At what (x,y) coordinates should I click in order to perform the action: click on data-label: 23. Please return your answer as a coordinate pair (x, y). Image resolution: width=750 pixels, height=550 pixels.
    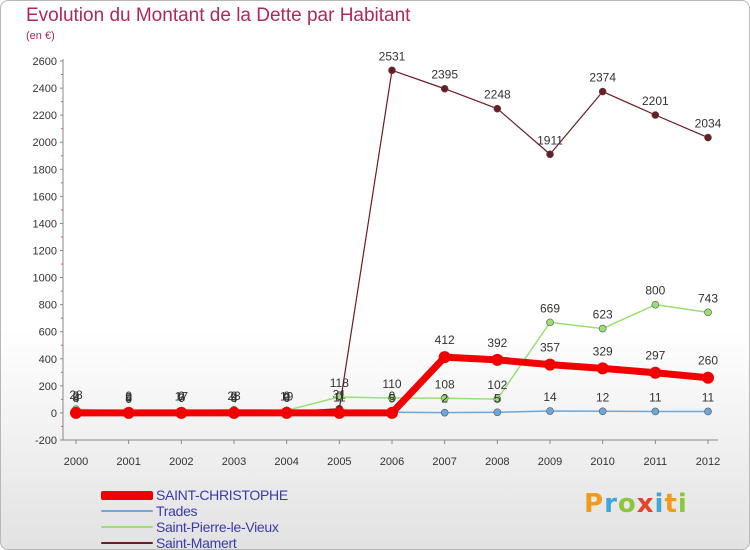
    Looking at the image, I should click on (234, 396).